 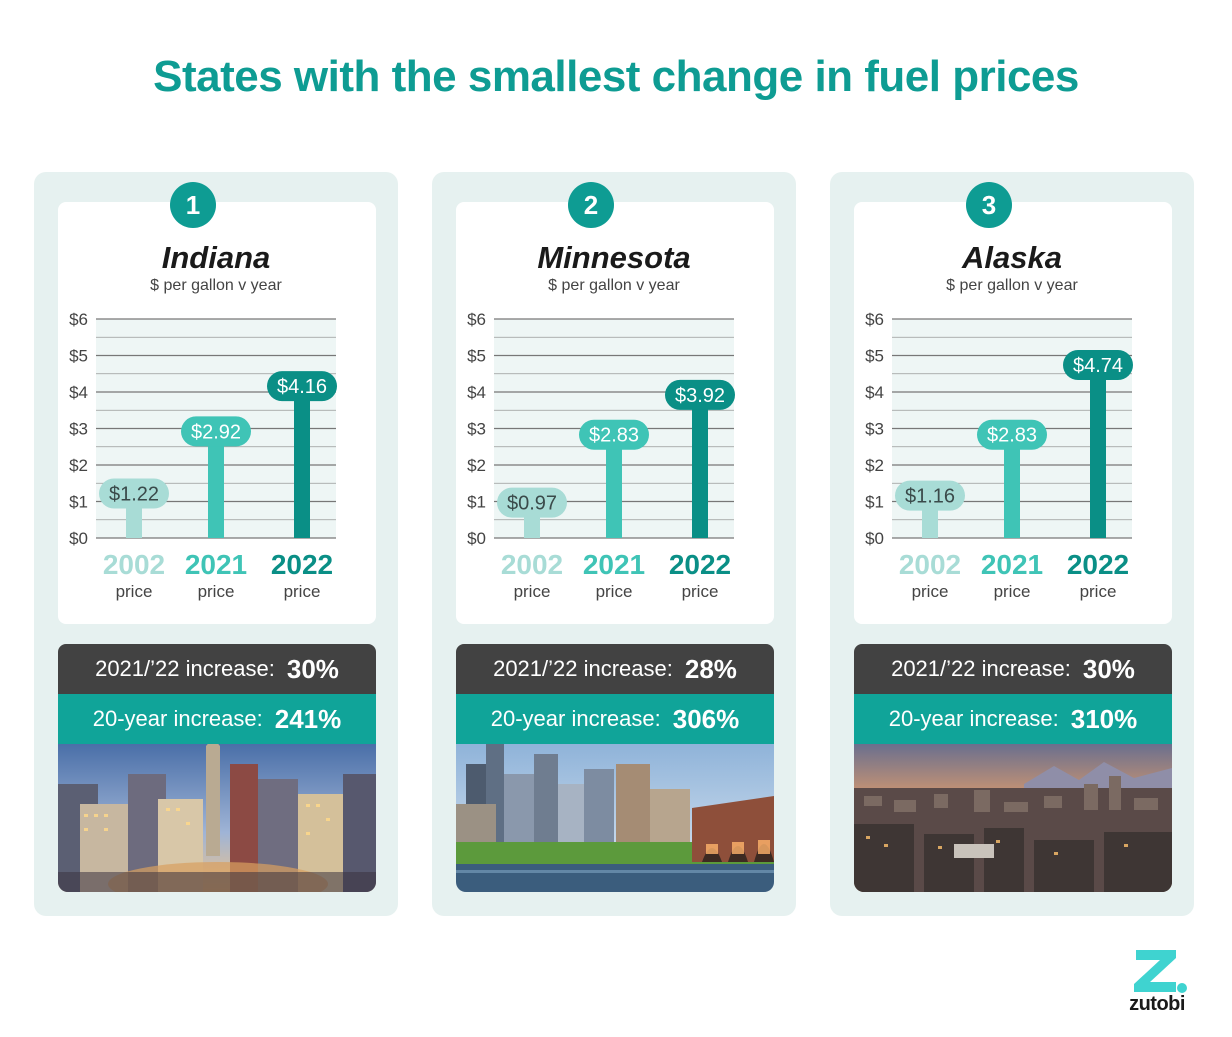 I want to click on value-label-2002: $0.97, so click(x=532, y=502).